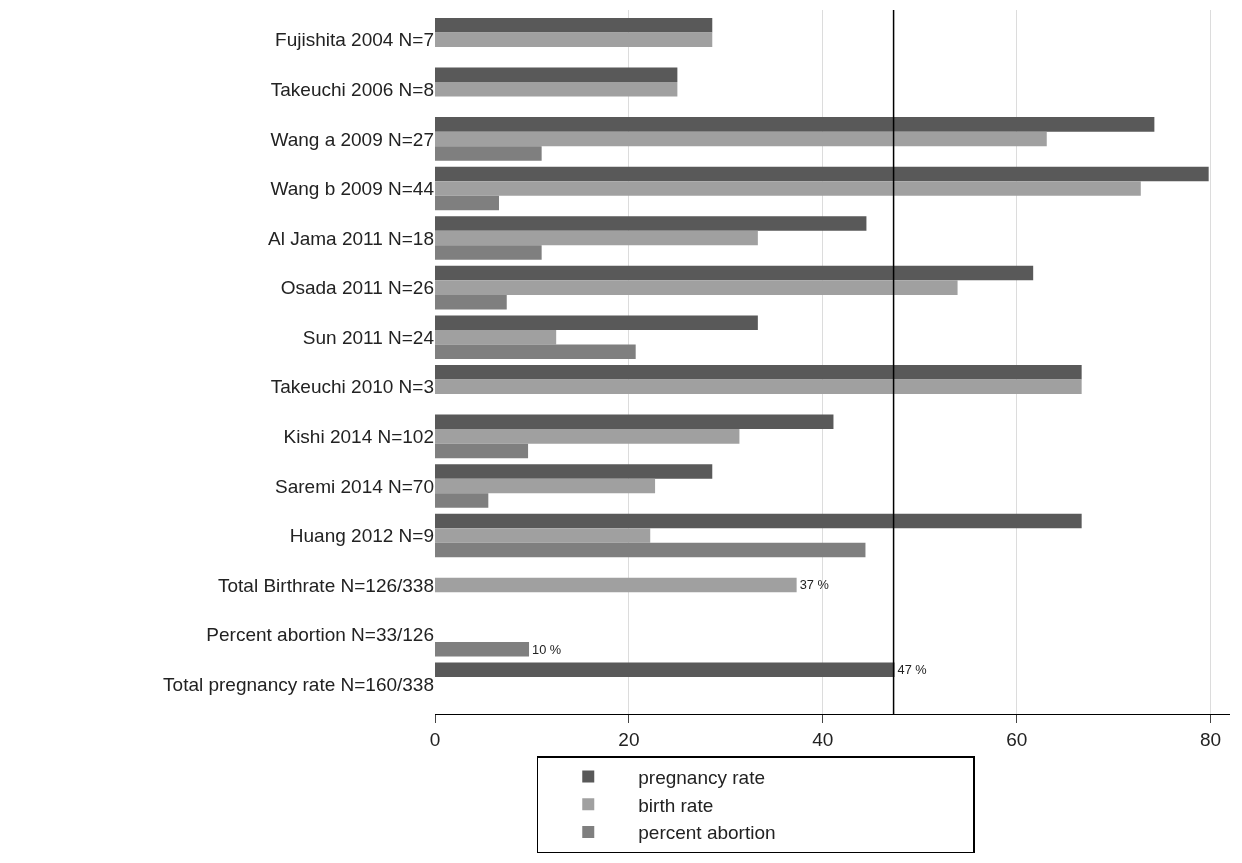 This screenshot has width=1242, height=863. I want to click on y-tick-label: Percent abortion N=33/126, so click(320, 635).